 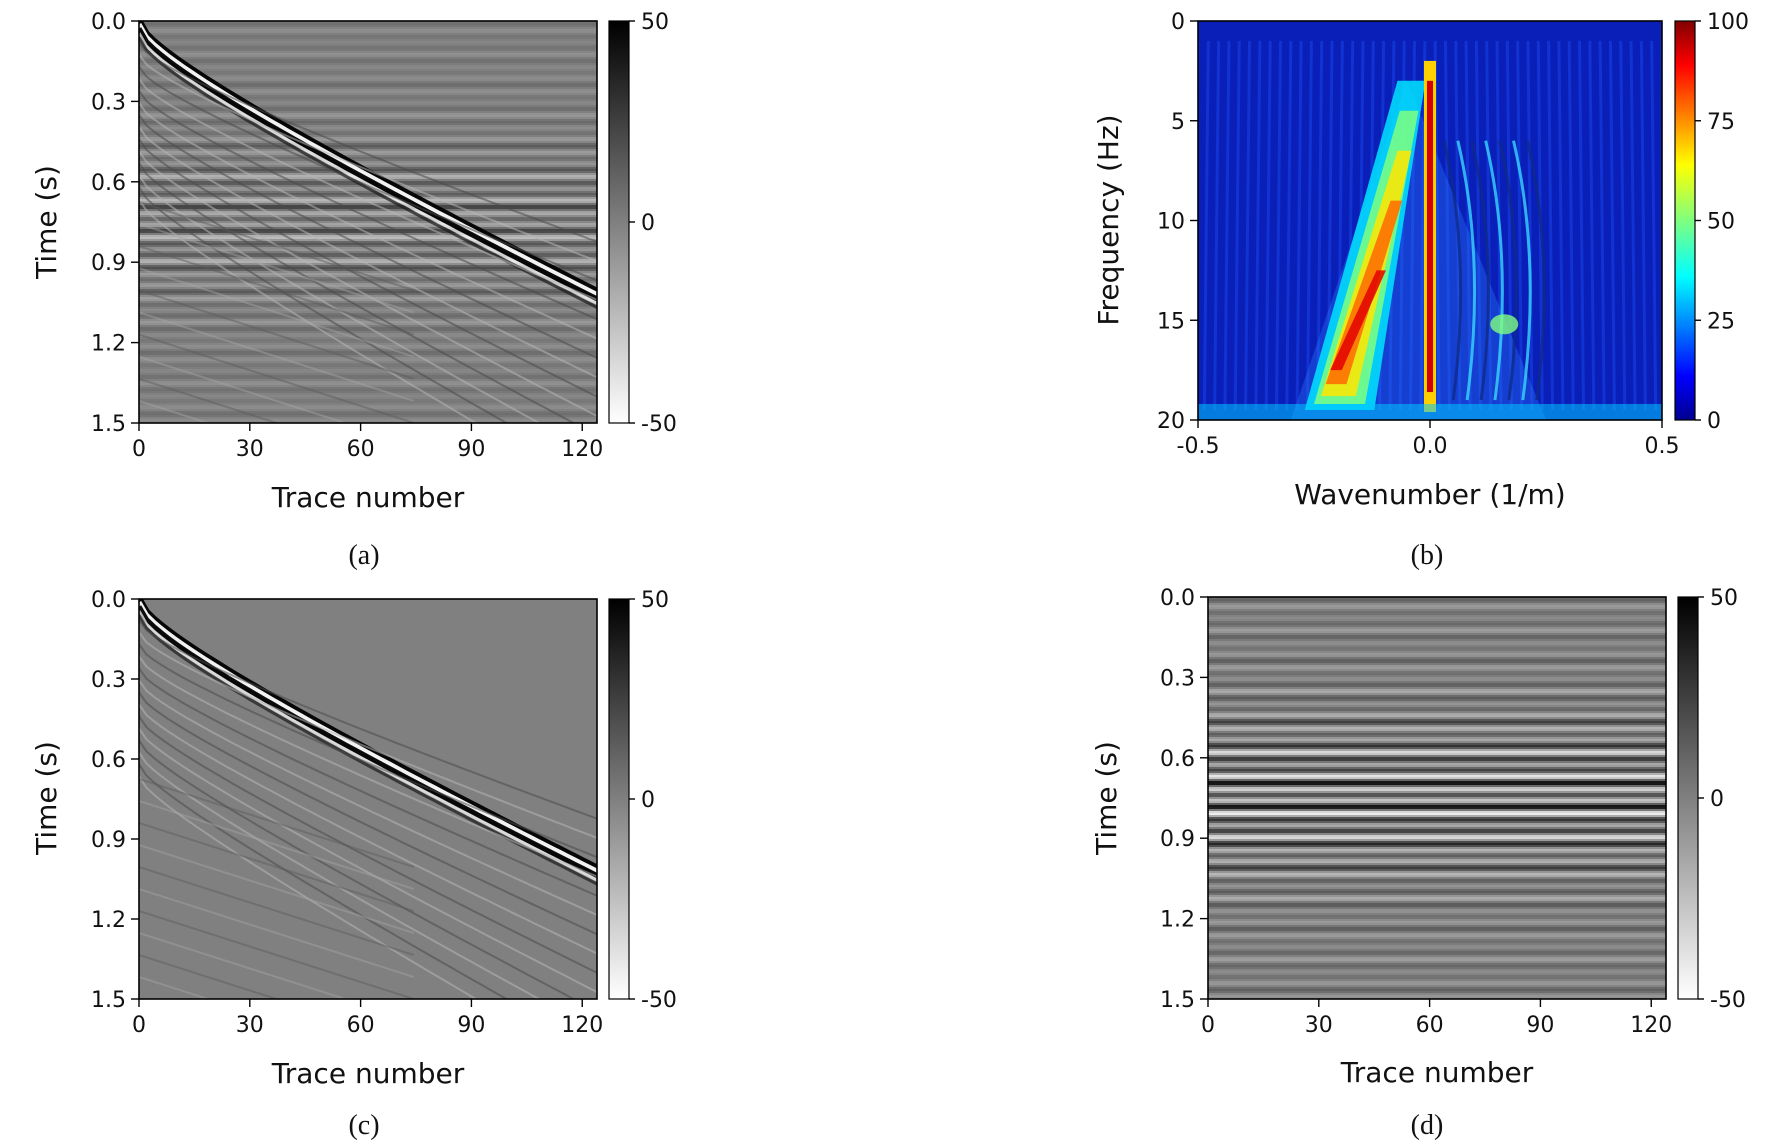 I want to click on x-tick-label-c-1: 30, so click(x=250, y=1025).